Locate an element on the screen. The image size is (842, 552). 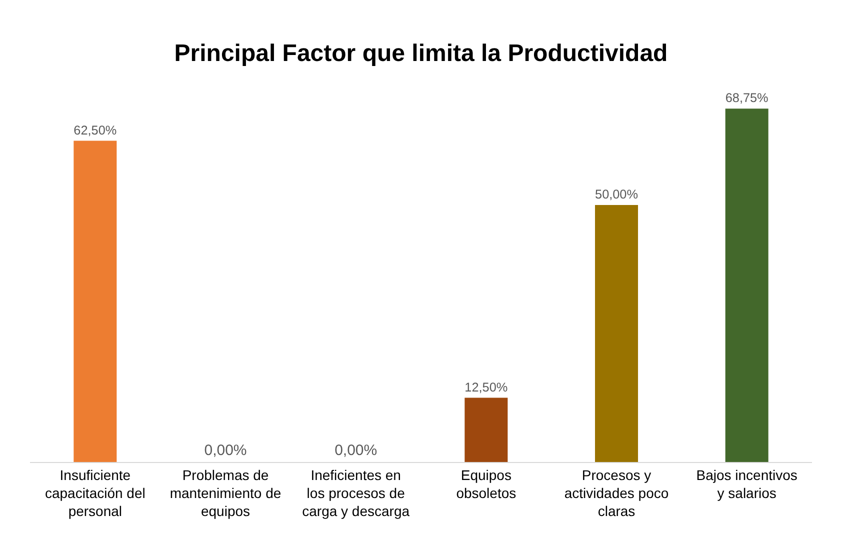
data-label: 50,00% is located at coordinates (616, 195).